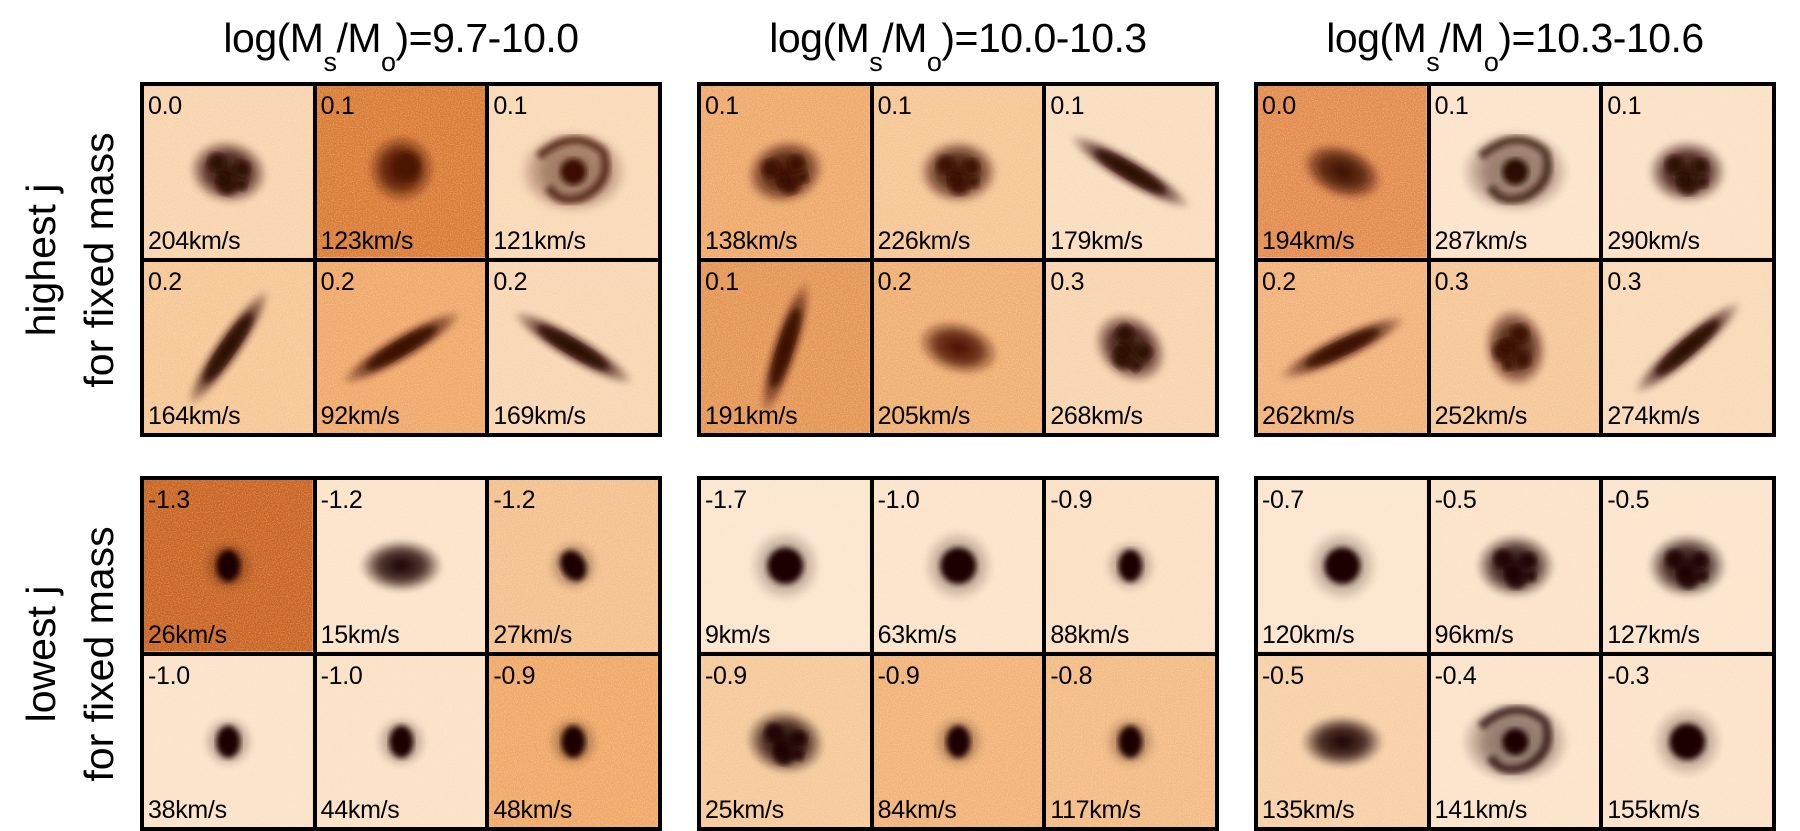 The width and height of the screenshot is (1800, 831). What do you see at coordinates (1481, 810) in the screenshot?
I see `cell-velocity: 141km/s` at bounding box center [1481, 810].